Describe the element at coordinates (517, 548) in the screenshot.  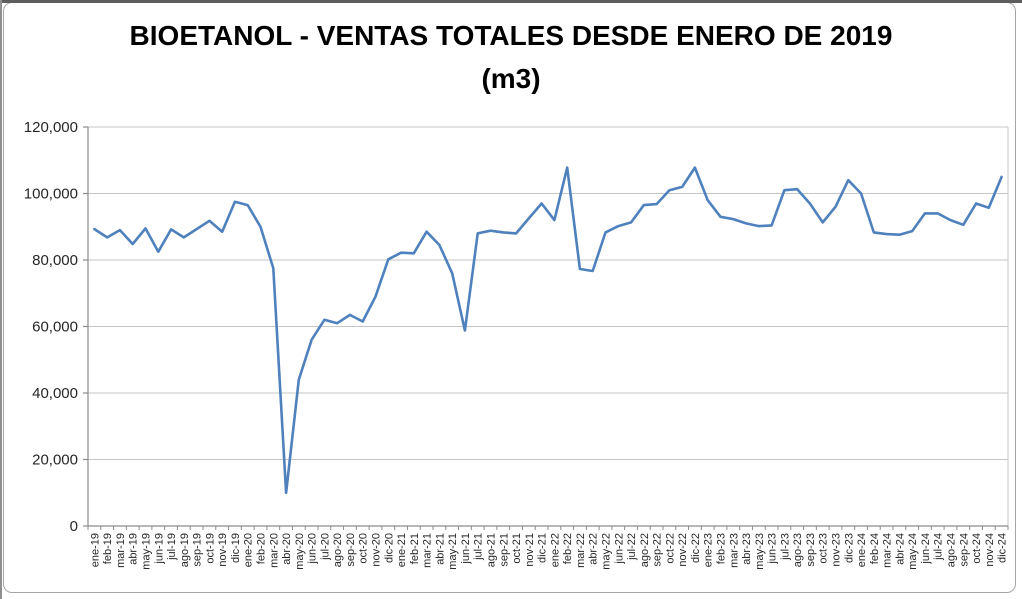
I see `x-tick-label: oct-21` at that location.